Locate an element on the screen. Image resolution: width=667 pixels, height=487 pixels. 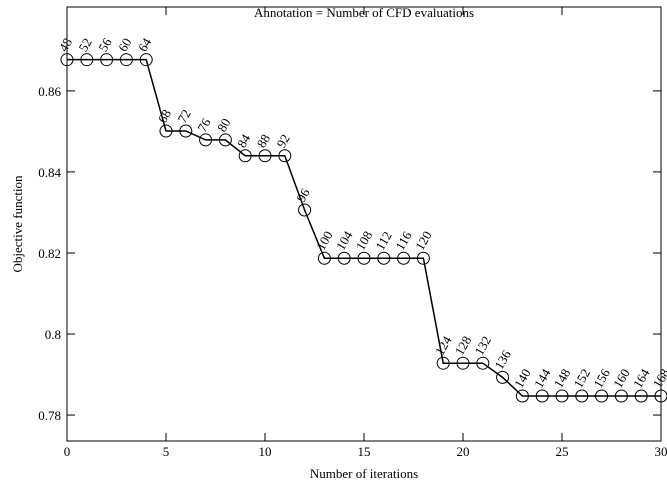
x-axis-label: Number of iterations is located at coordinates (364, 473).